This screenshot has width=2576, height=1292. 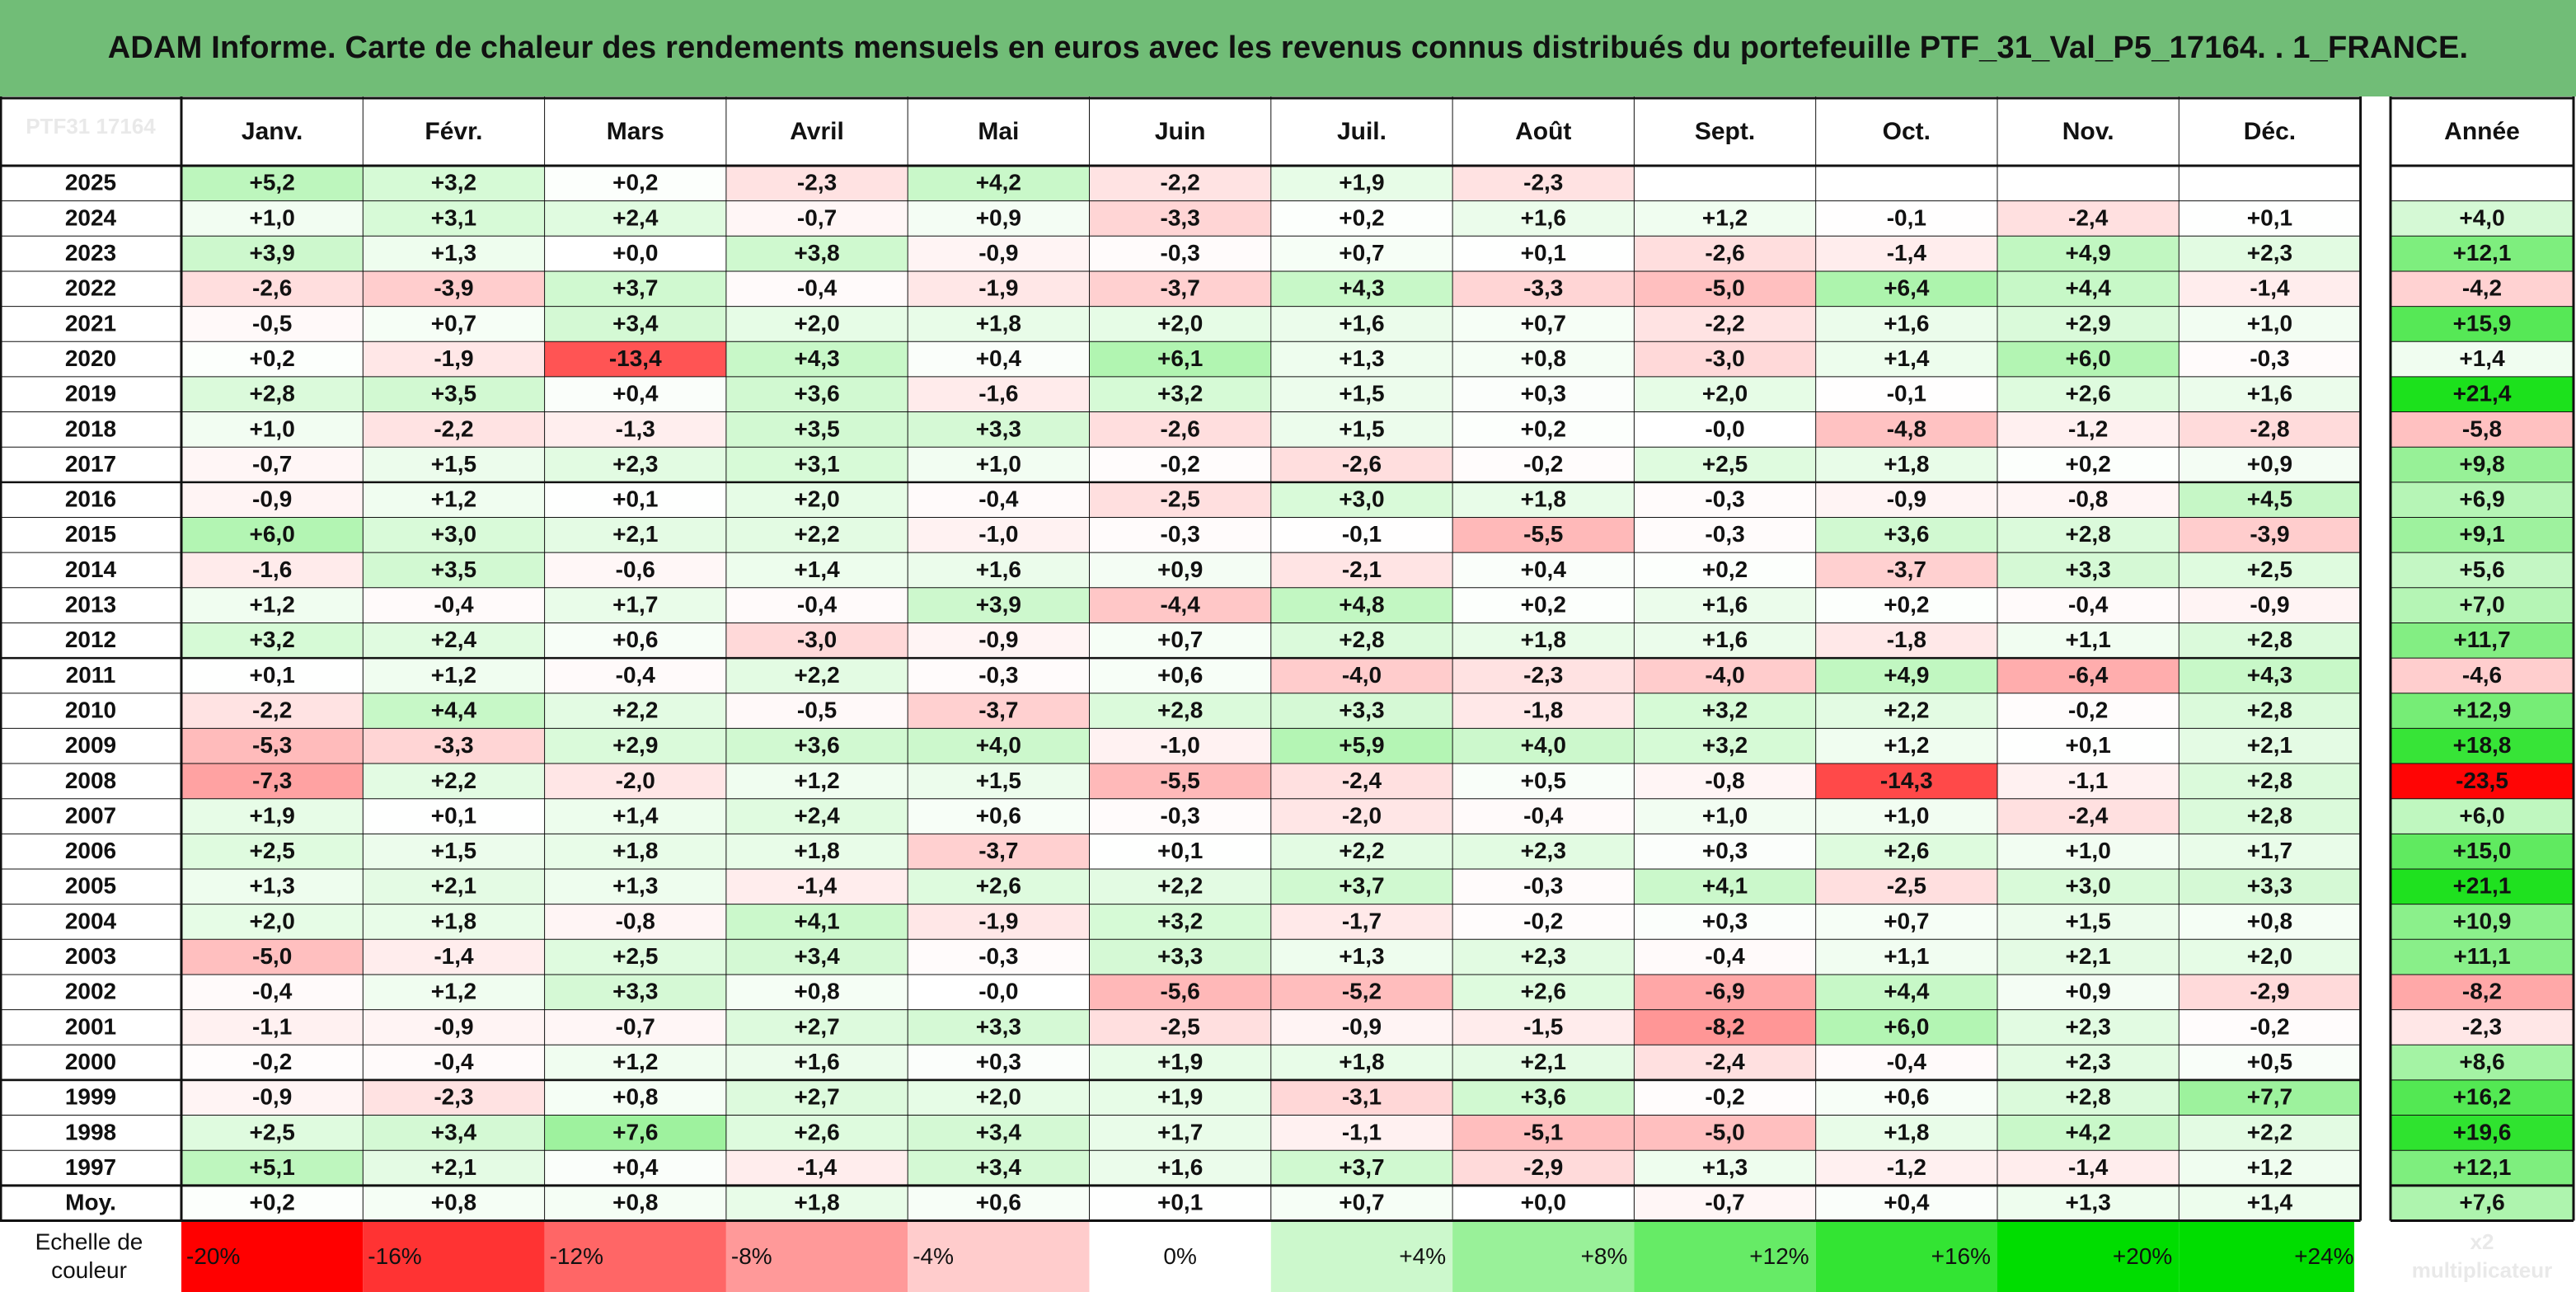 I want to click on scale-swatch, so click(x=1361, y=1256).